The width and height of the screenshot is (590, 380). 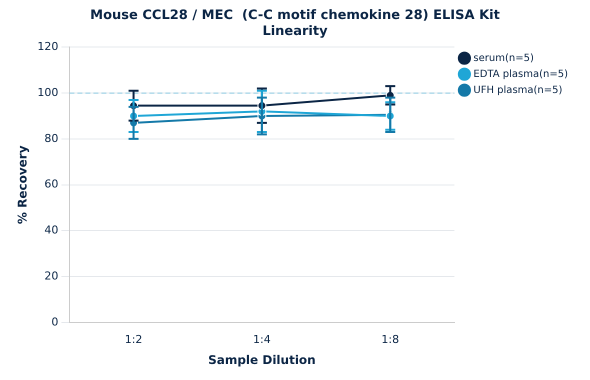 I want to click on x-axis-title: Sample Dilution, so click(x=262, y=359).